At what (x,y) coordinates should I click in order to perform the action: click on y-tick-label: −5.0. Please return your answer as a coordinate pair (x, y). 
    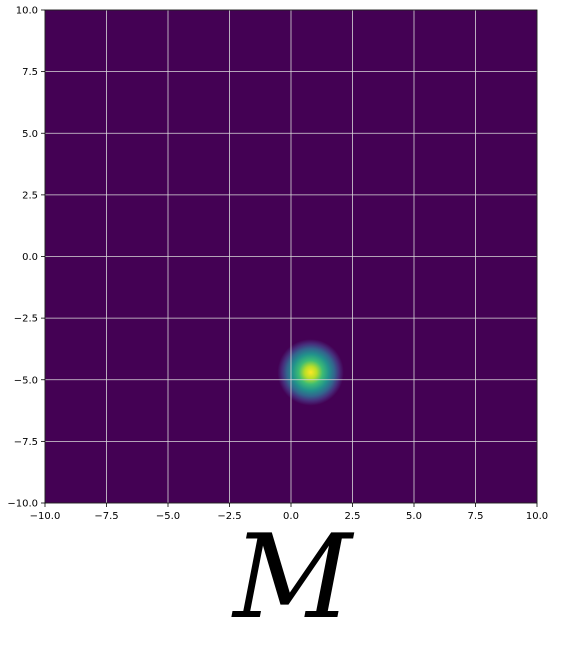
    Looking at the image, I should click on (26, 380).